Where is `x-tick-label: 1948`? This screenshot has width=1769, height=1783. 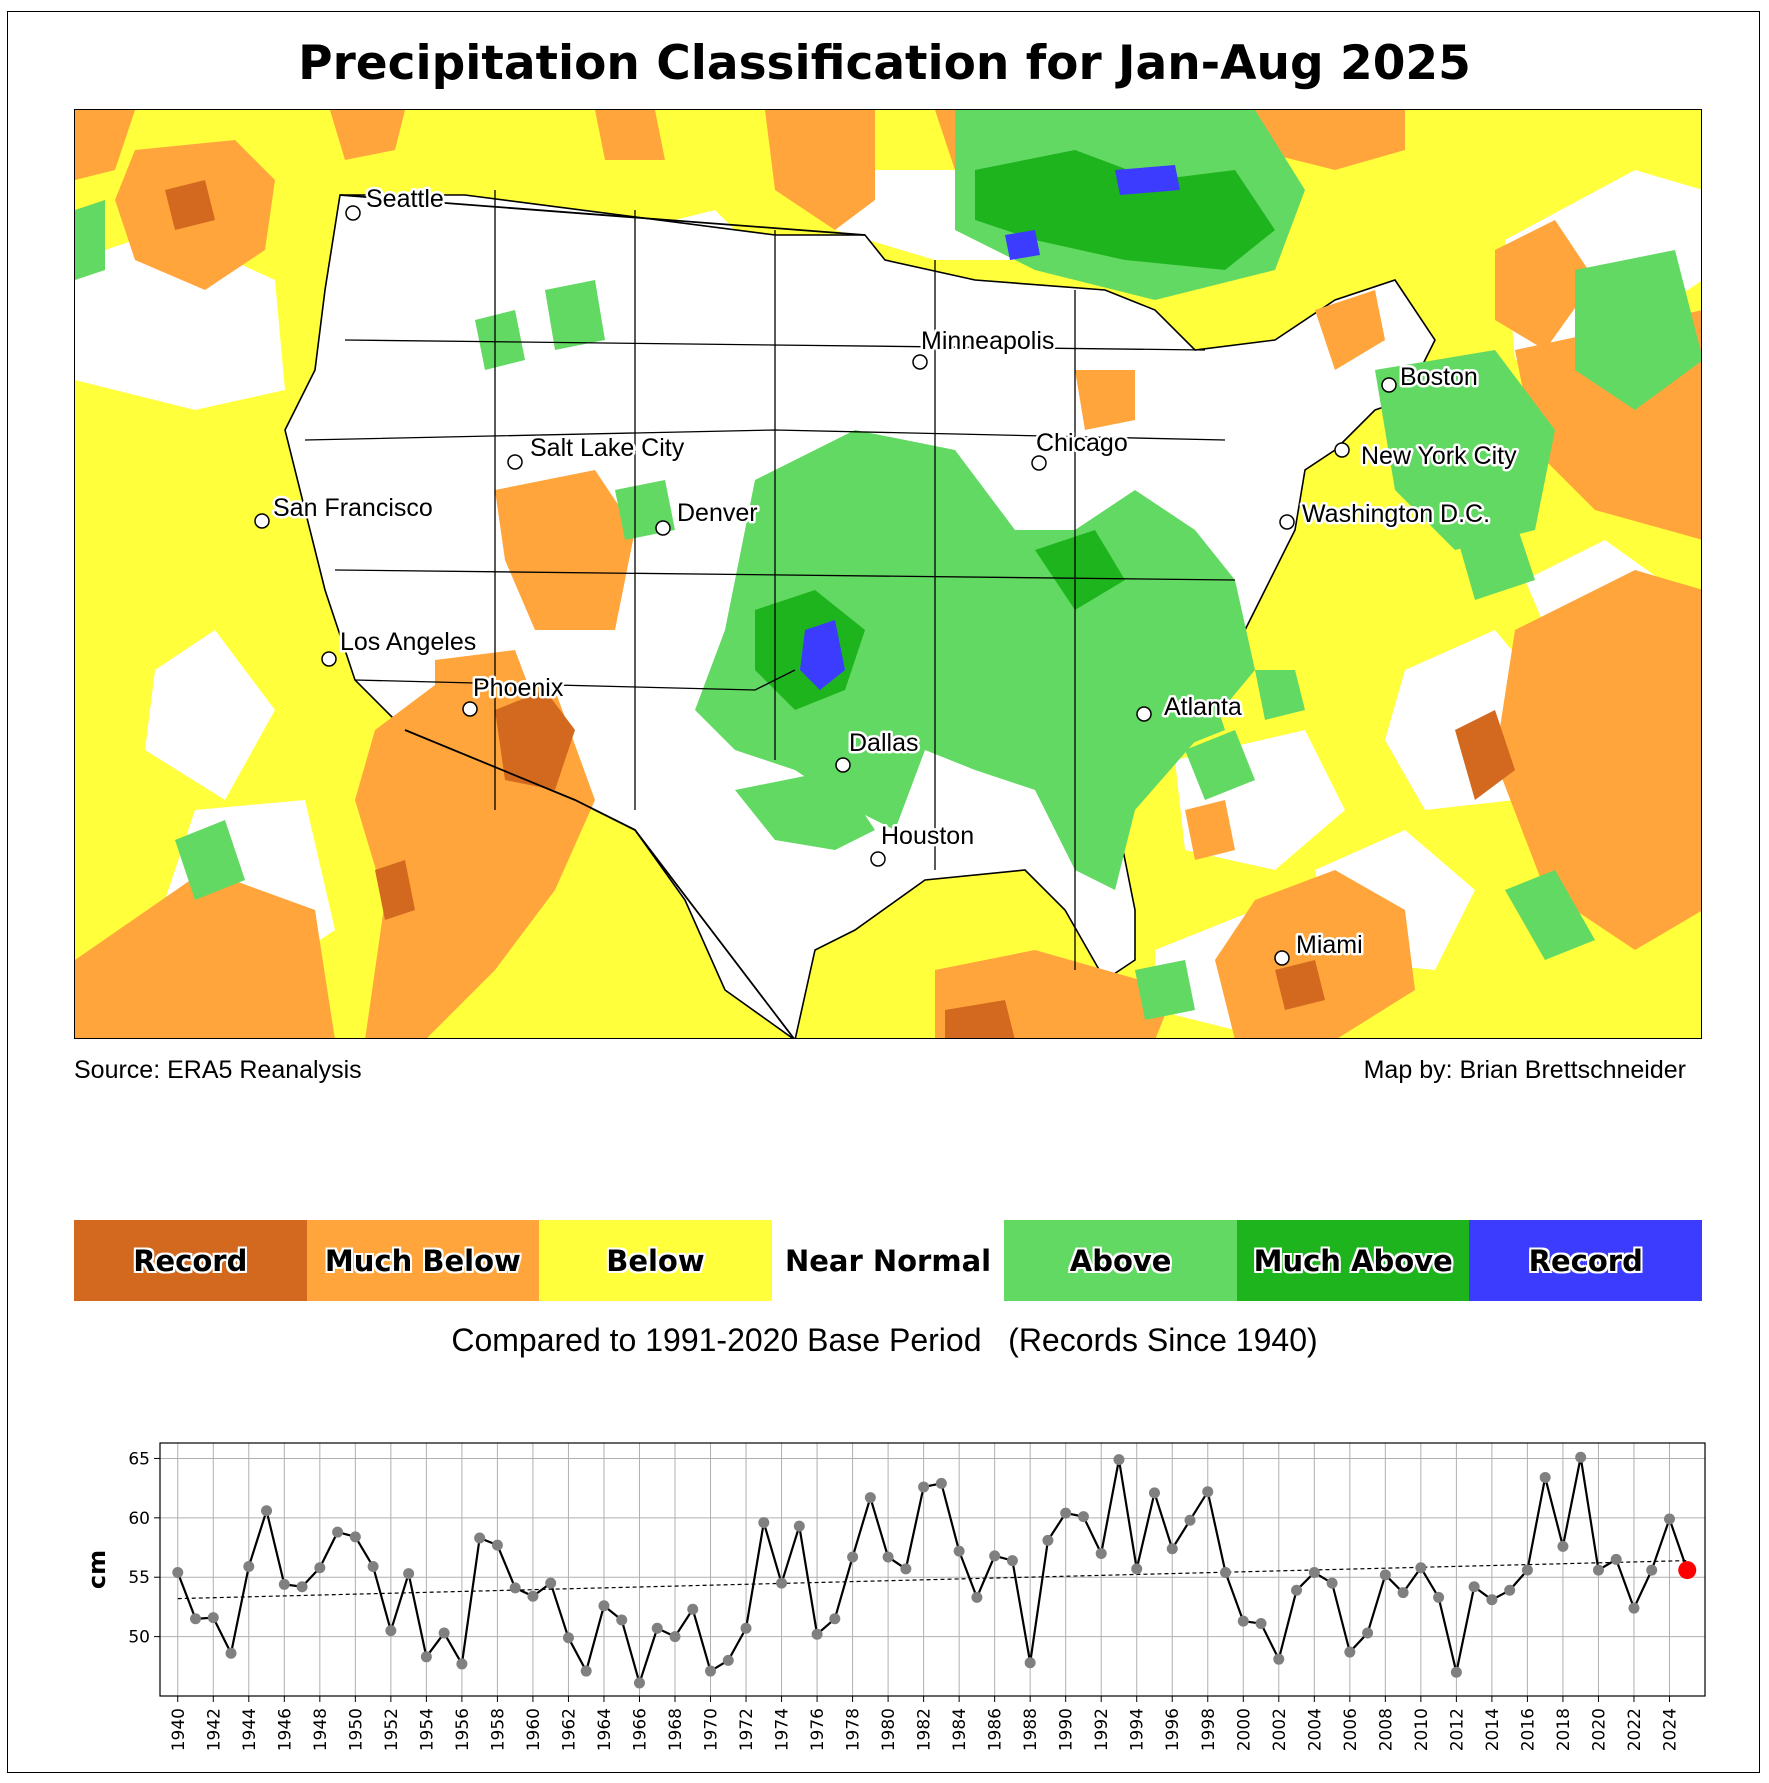 x-tick-label: 1948 is located at coordinates (321, 1729).